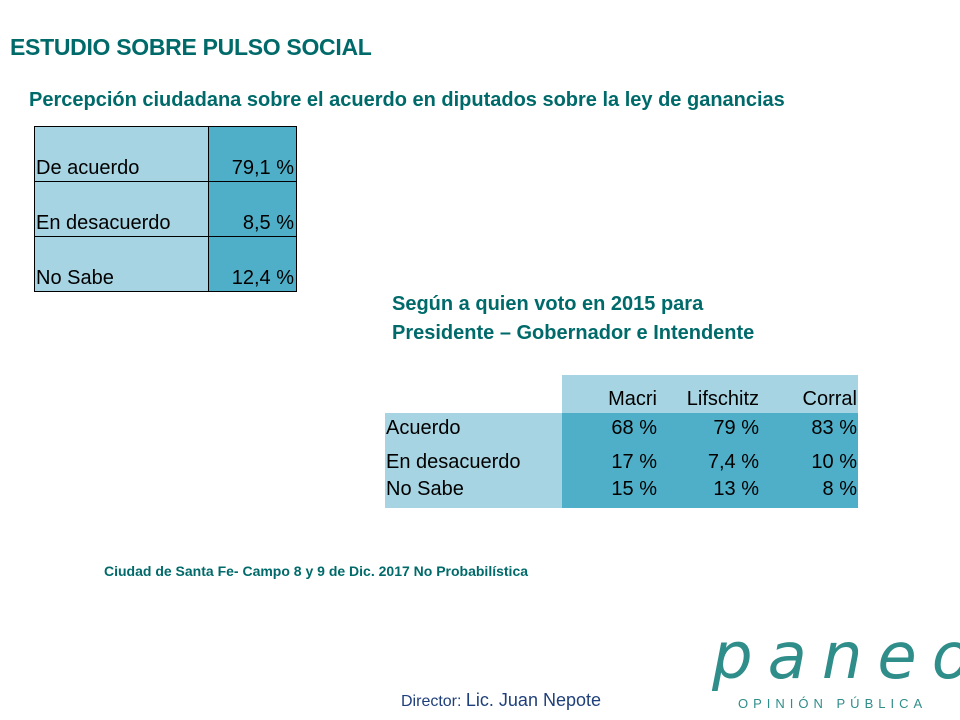 The width and height of the screenshot is (960, 720). What do you see at coordinates (191, 47) in the screenshot?
I see `page-title: ESTUDIO SOBRE PULSO SOCIAL` at bounding box center [191, 47].